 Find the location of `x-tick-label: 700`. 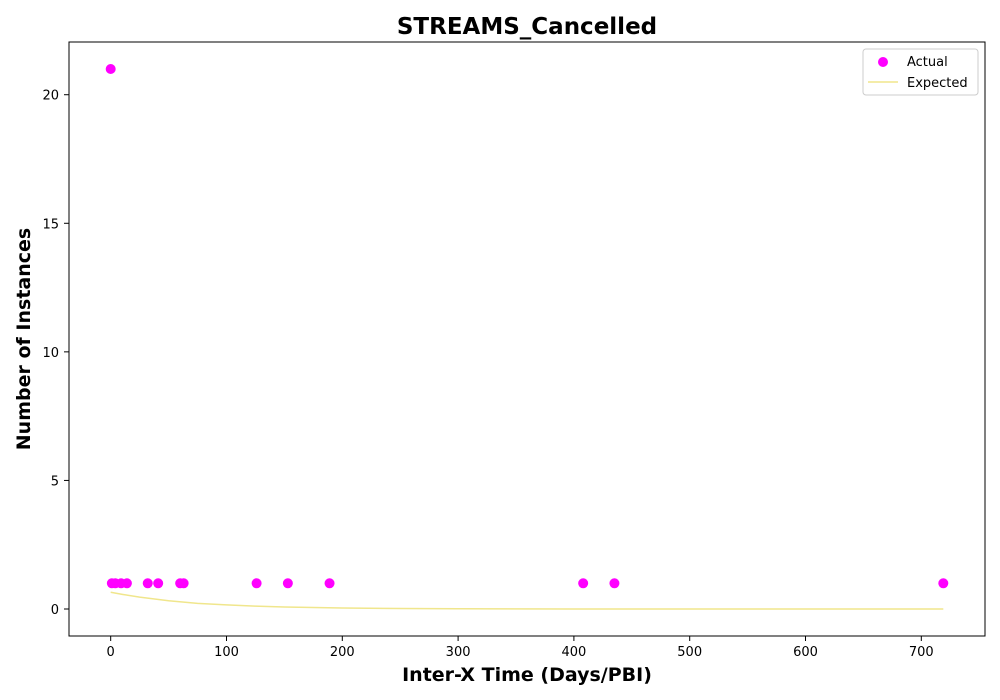

x-tick-label: 700 is located at coordinates (921, 652).